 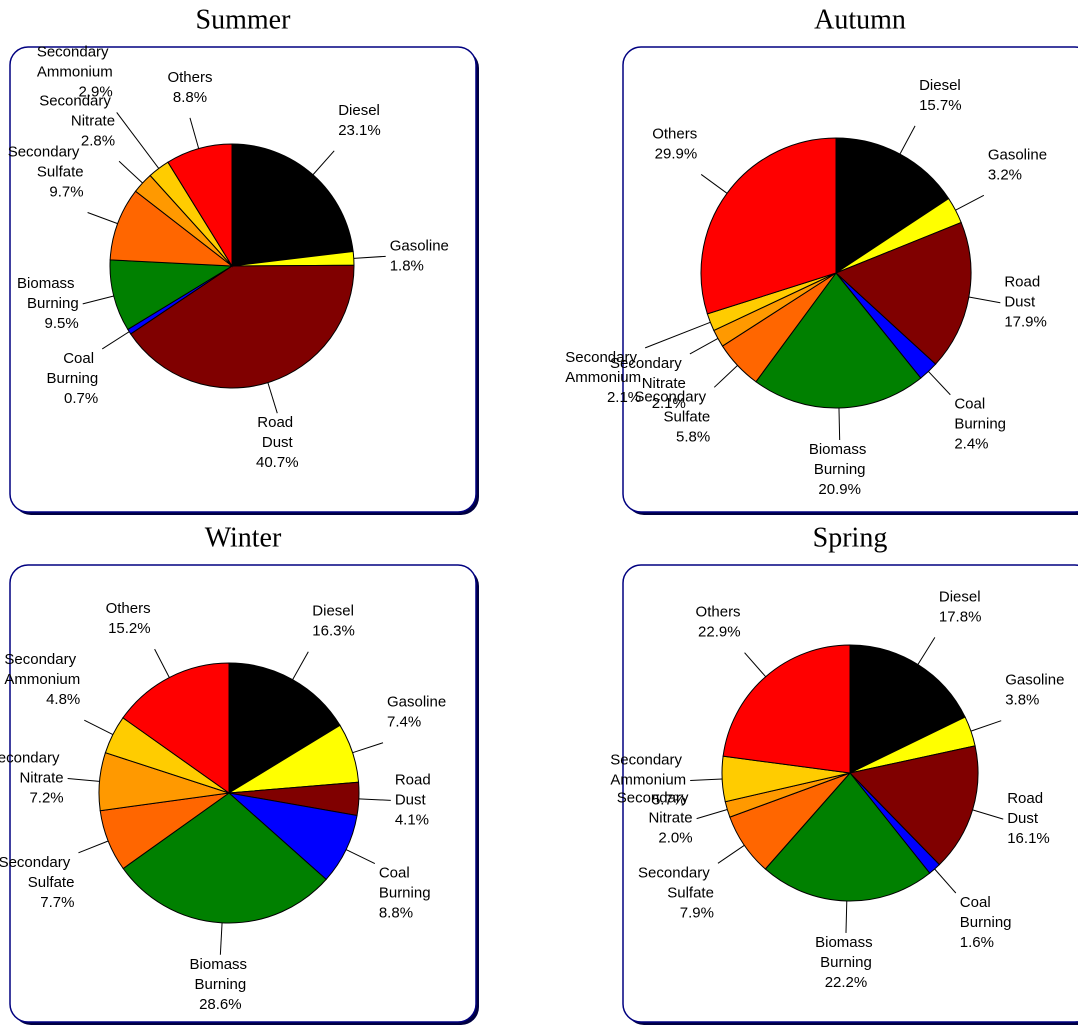 What do you see at coordinates (669, 403) in the screenshot?
I see `value-label: 2.1%` at bounding box center [669, 403].